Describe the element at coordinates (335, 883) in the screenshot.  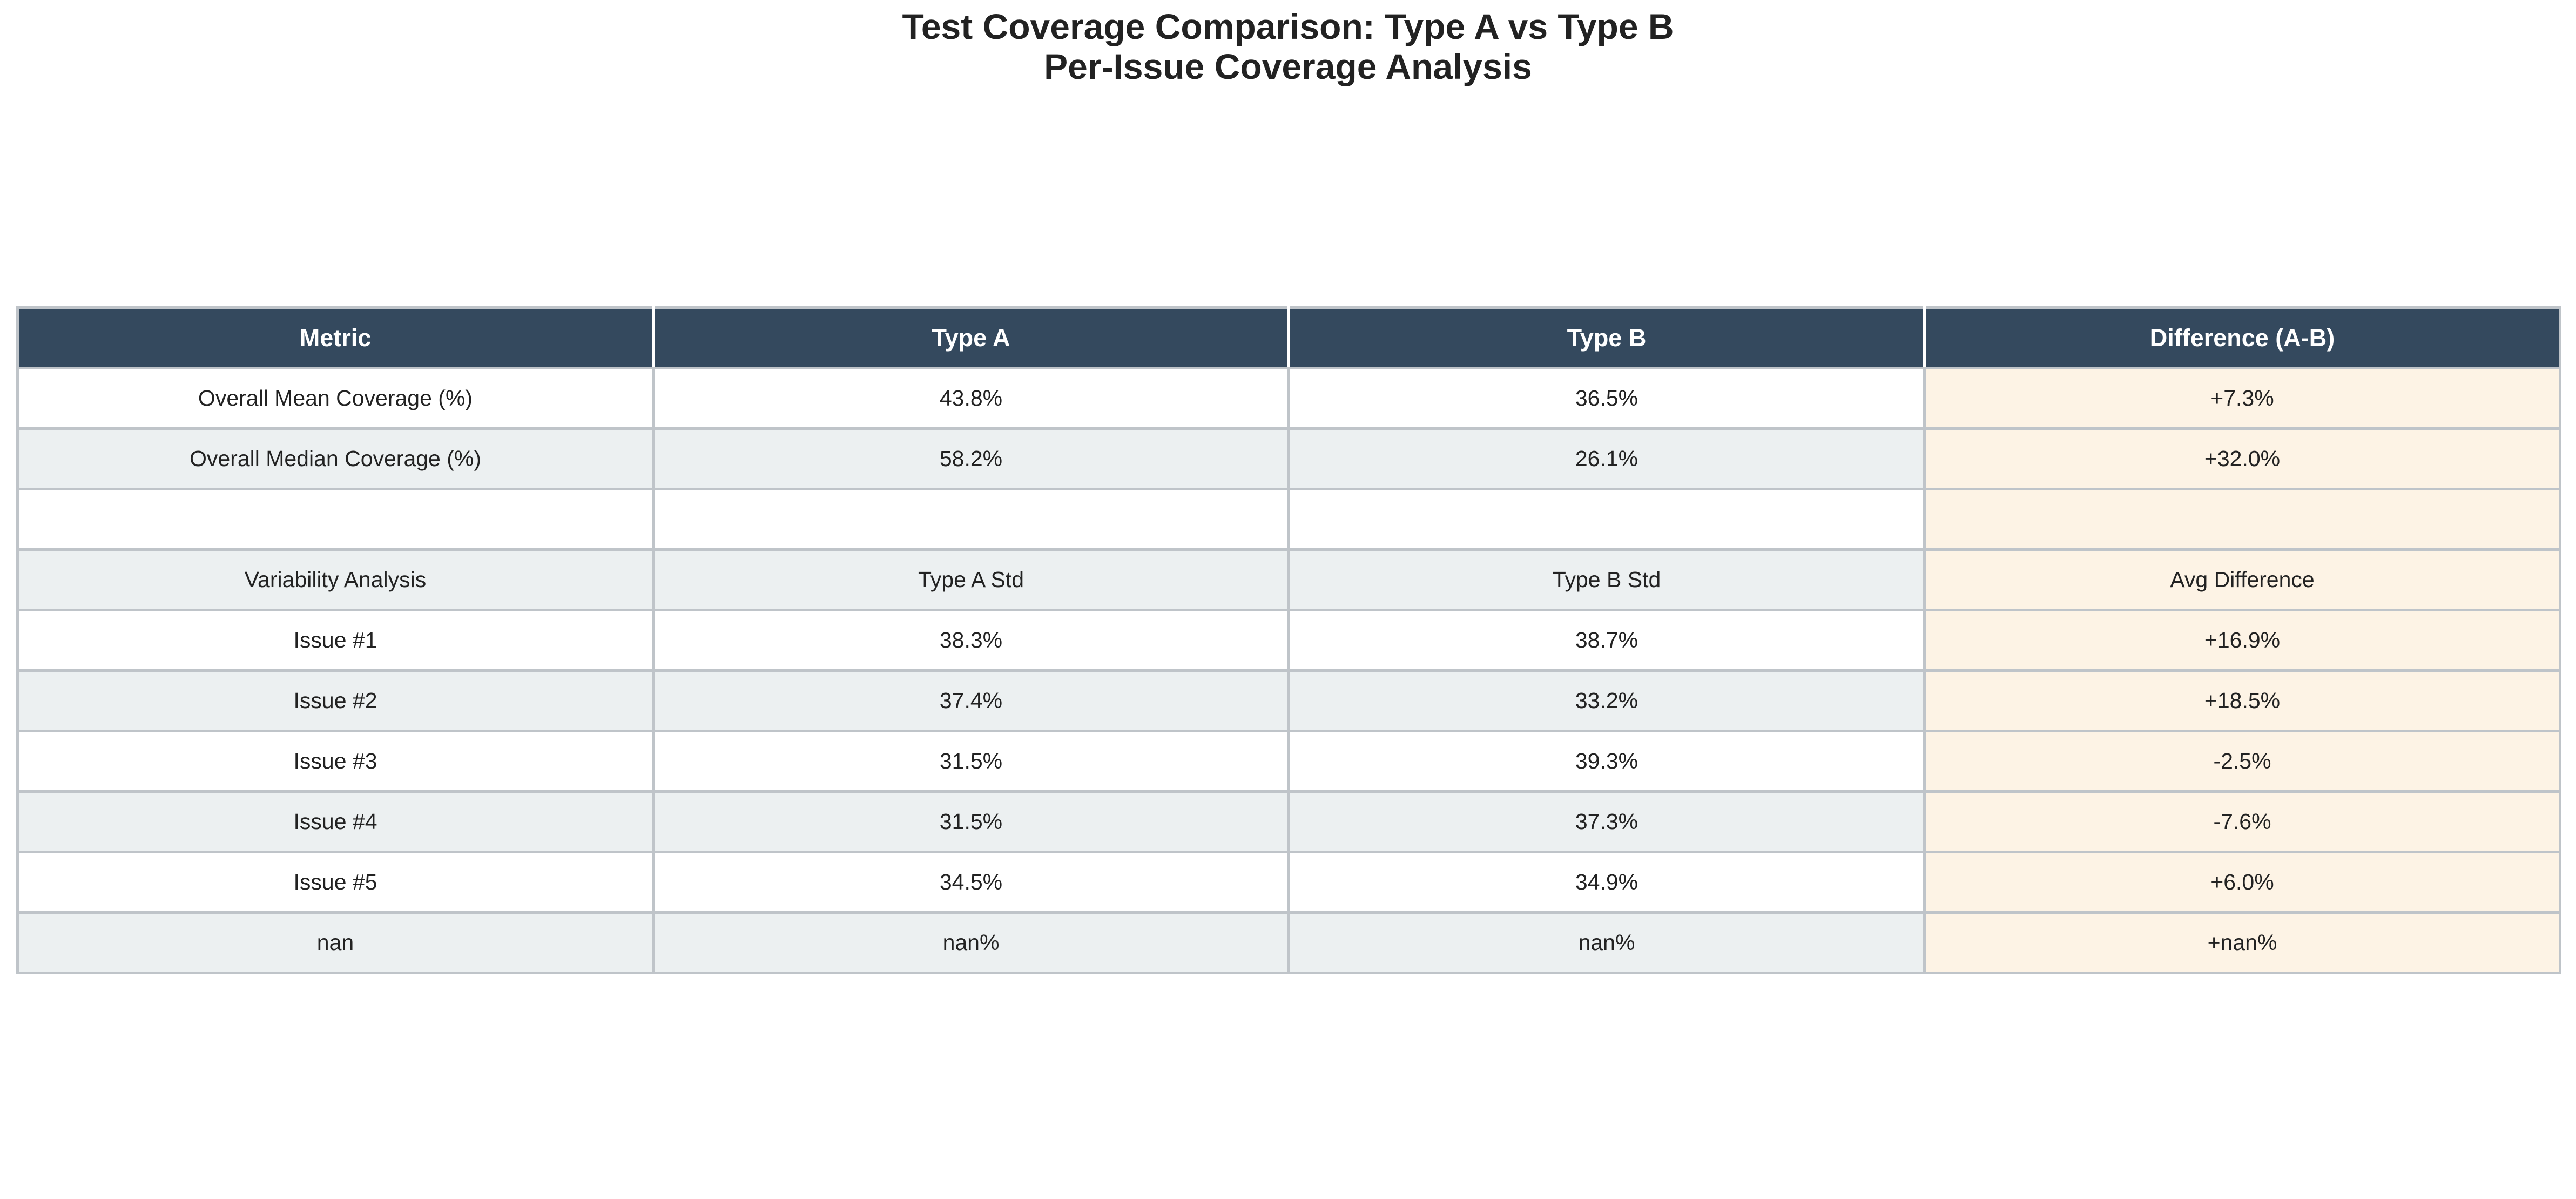
I see `metric-cell: Issue #5` at that location.